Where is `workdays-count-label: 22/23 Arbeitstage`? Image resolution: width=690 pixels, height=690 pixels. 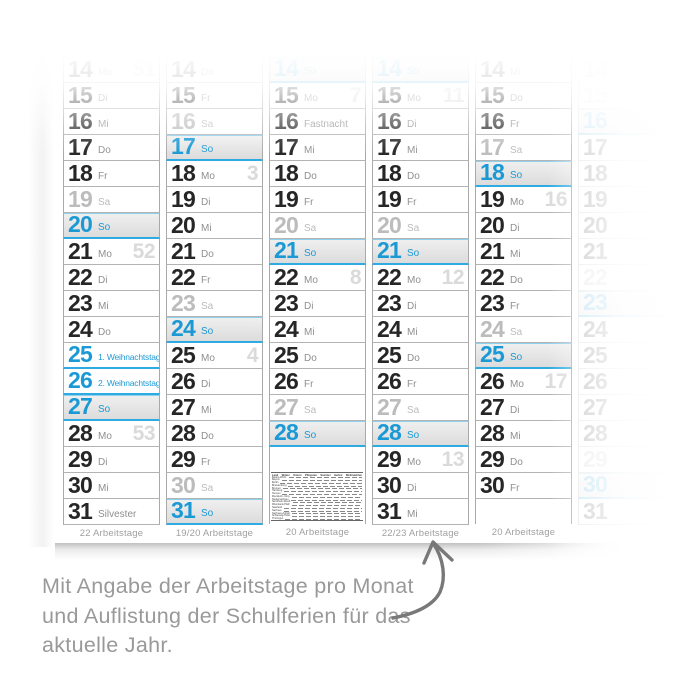
workdays-count-label: 22/23 Arbeitstage is located at coordinates (420, 533).